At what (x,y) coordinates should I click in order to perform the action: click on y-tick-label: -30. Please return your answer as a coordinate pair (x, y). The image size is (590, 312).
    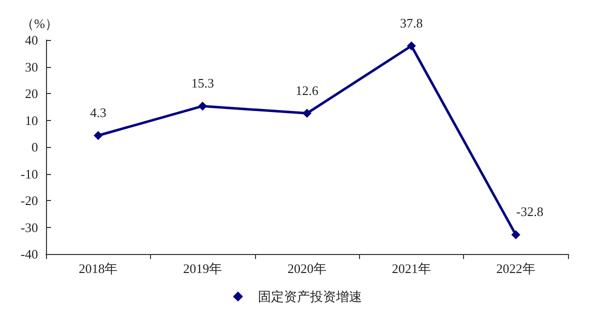
    Looking at the image, I should click on (29, 227).